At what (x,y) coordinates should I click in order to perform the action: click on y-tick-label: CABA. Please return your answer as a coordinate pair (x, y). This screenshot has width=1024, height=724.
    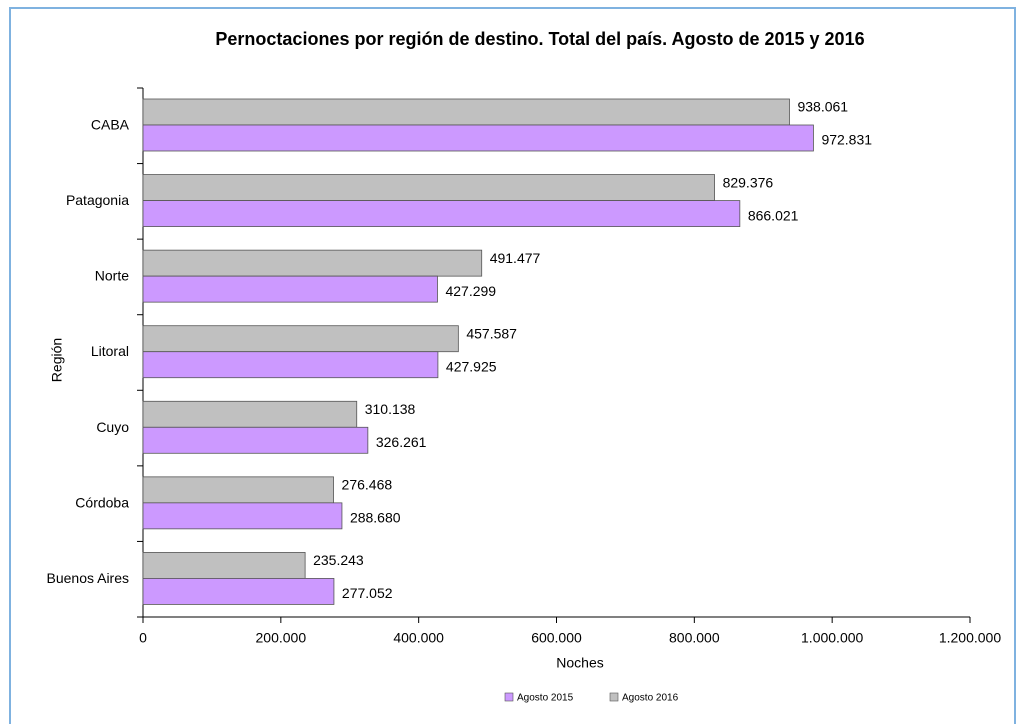
    Looking at the image, I should click on (110, 124).